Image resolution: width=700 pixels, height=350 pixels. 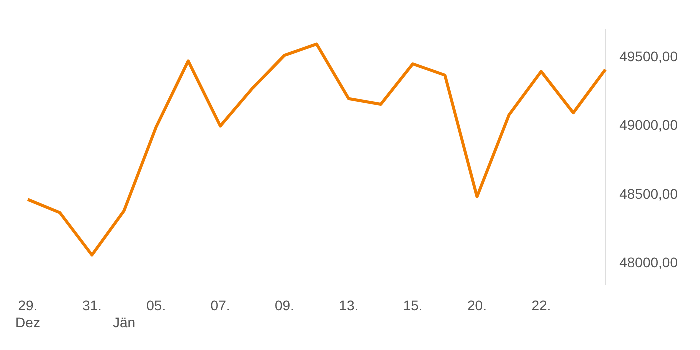 I want to click on x-tick-label: 31., so click(x=92, y=306).